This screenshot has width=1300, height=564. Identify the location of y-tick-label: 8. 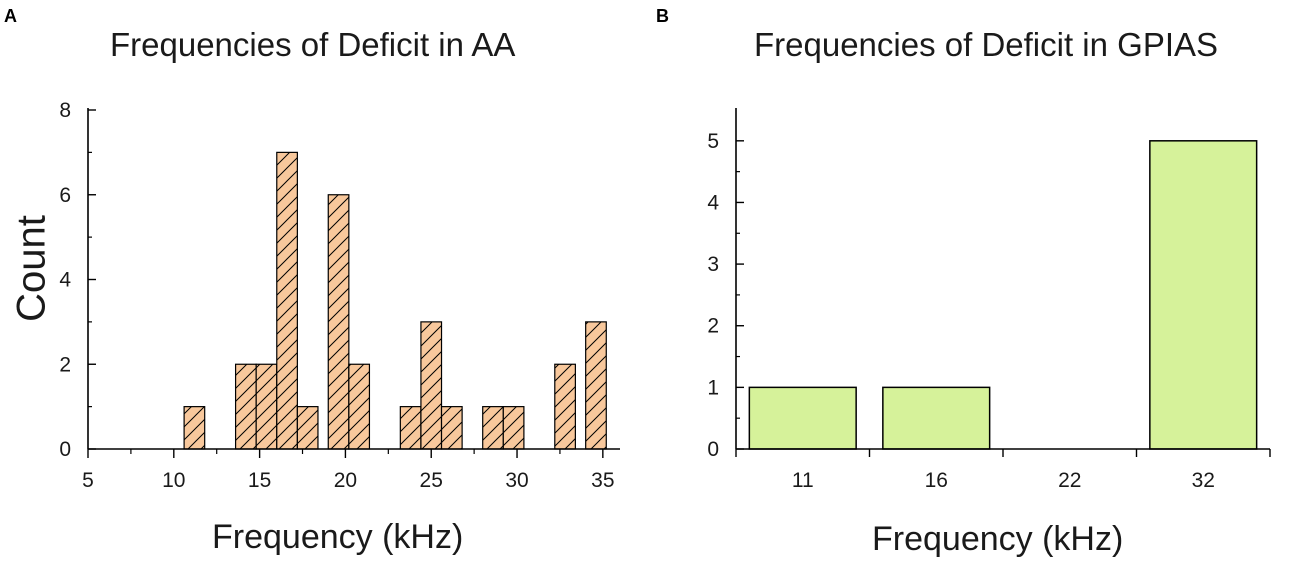
(65, 110).